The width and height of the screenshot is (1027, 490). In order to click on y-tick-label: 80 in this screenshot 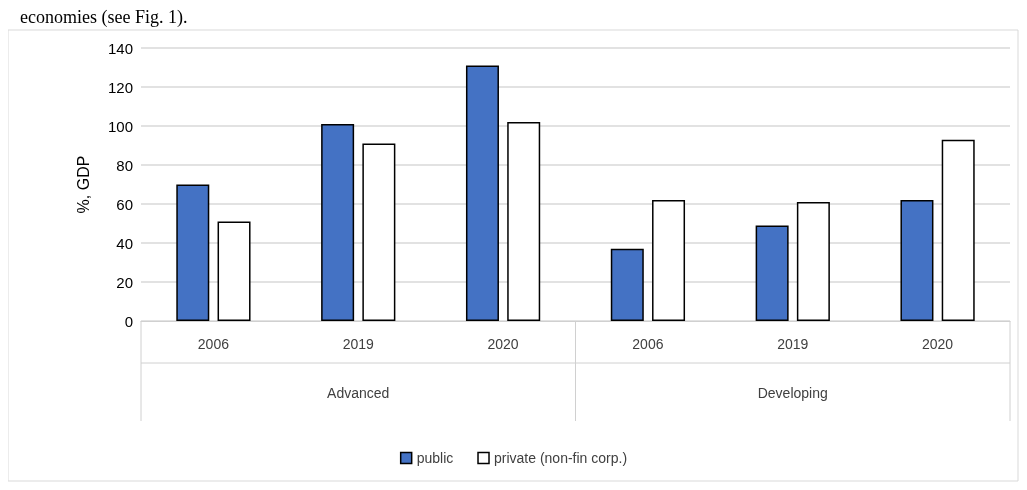, I will do `click(124, 165)`.